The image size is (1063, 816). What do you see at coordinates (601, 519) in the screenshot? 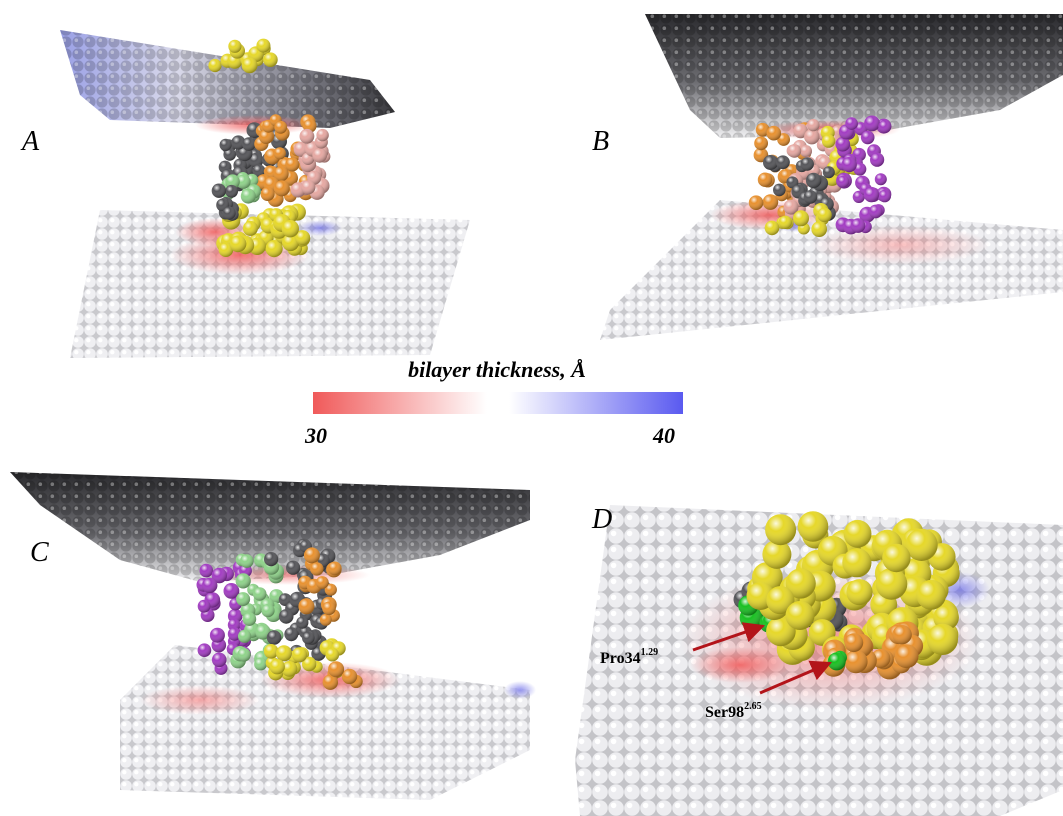
I see `panel-letter-d: D` at bounding box center [601, 519].